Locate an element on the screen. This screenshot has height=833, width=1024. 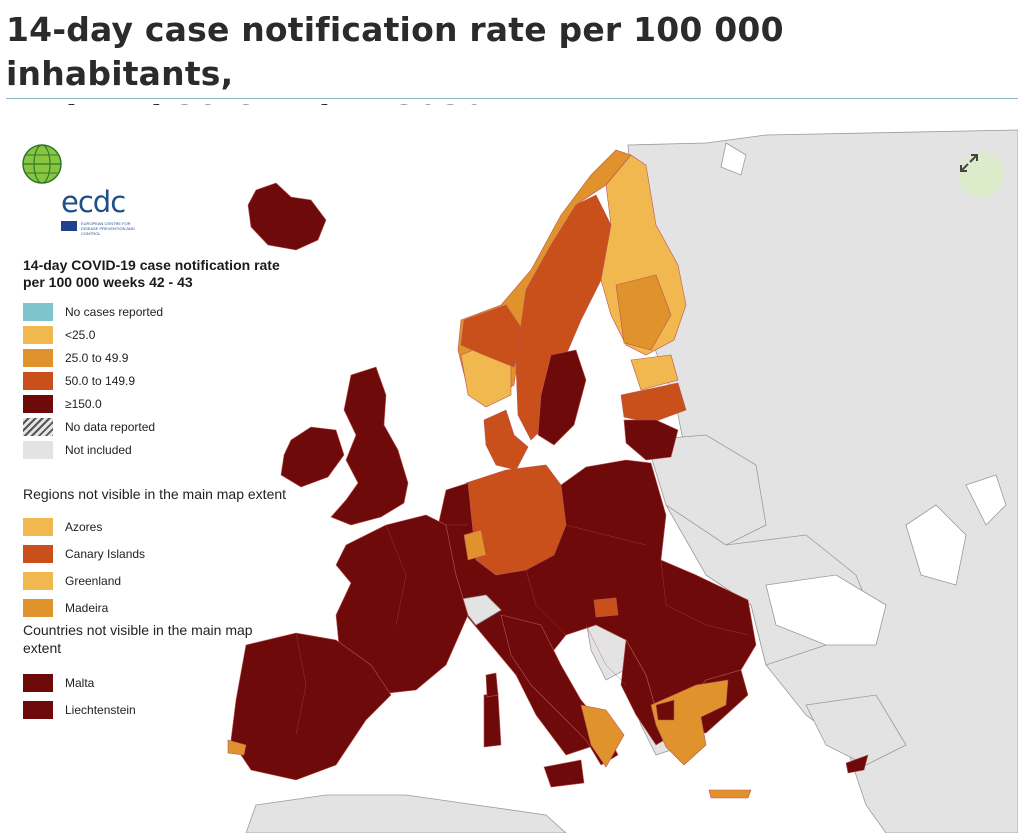
legend-label: <25.0 is located at coordinates (80, 334).